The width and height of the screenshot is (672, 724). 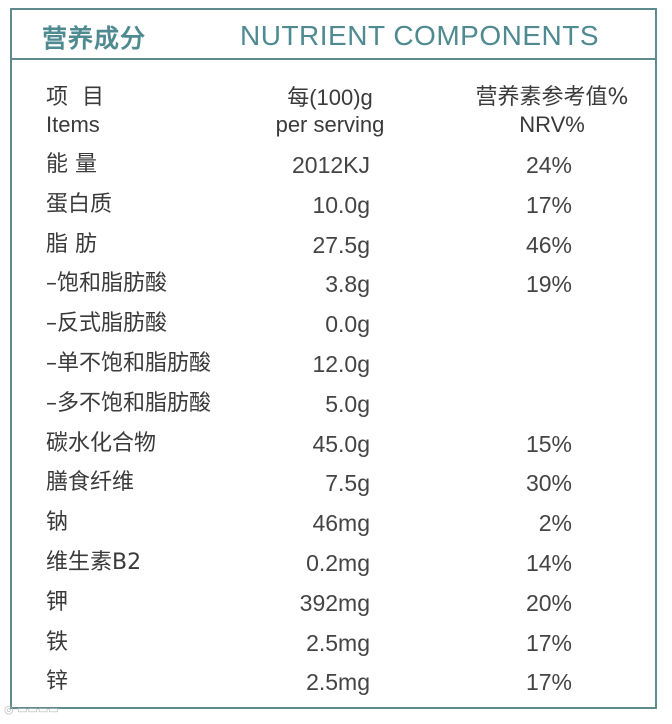 What do you see at coordinates (548, 563) in the screenshot?
I see `nutrient-nrv: 14%` at bounding box center [548, 563].